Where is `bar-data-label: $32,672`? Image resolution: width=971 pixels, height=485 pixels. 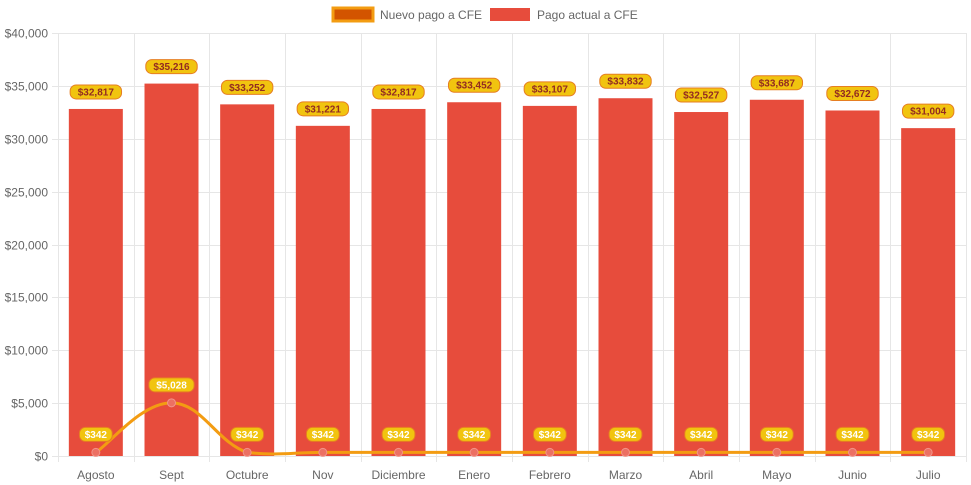
bar-data-label: $32,672 is located at coordinates (852, 93).